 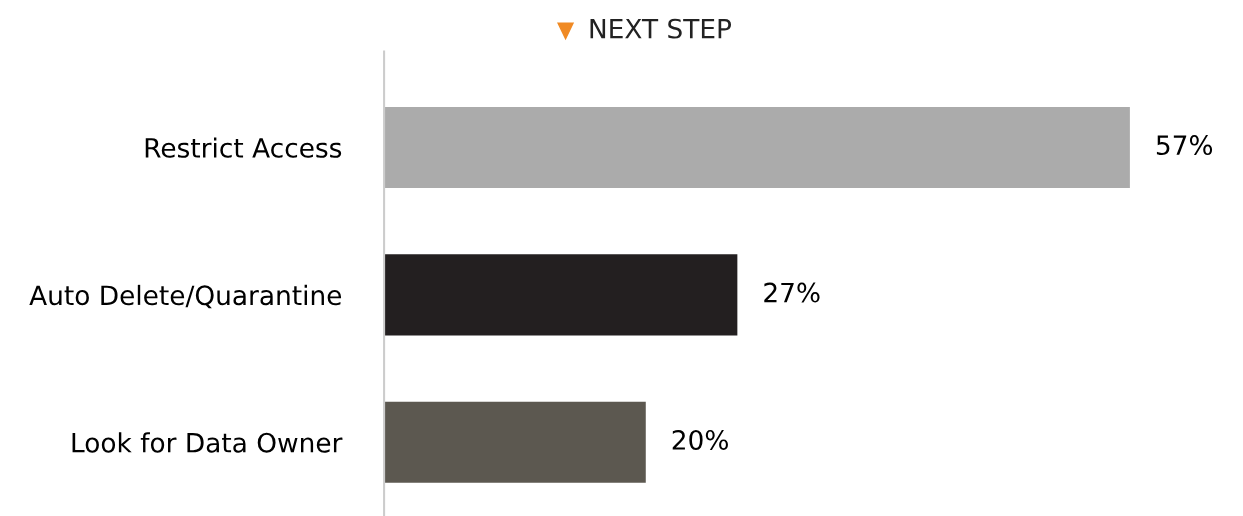 I want to click on y-tick-label: Look for Data Owner, so click(x=207, y=442).